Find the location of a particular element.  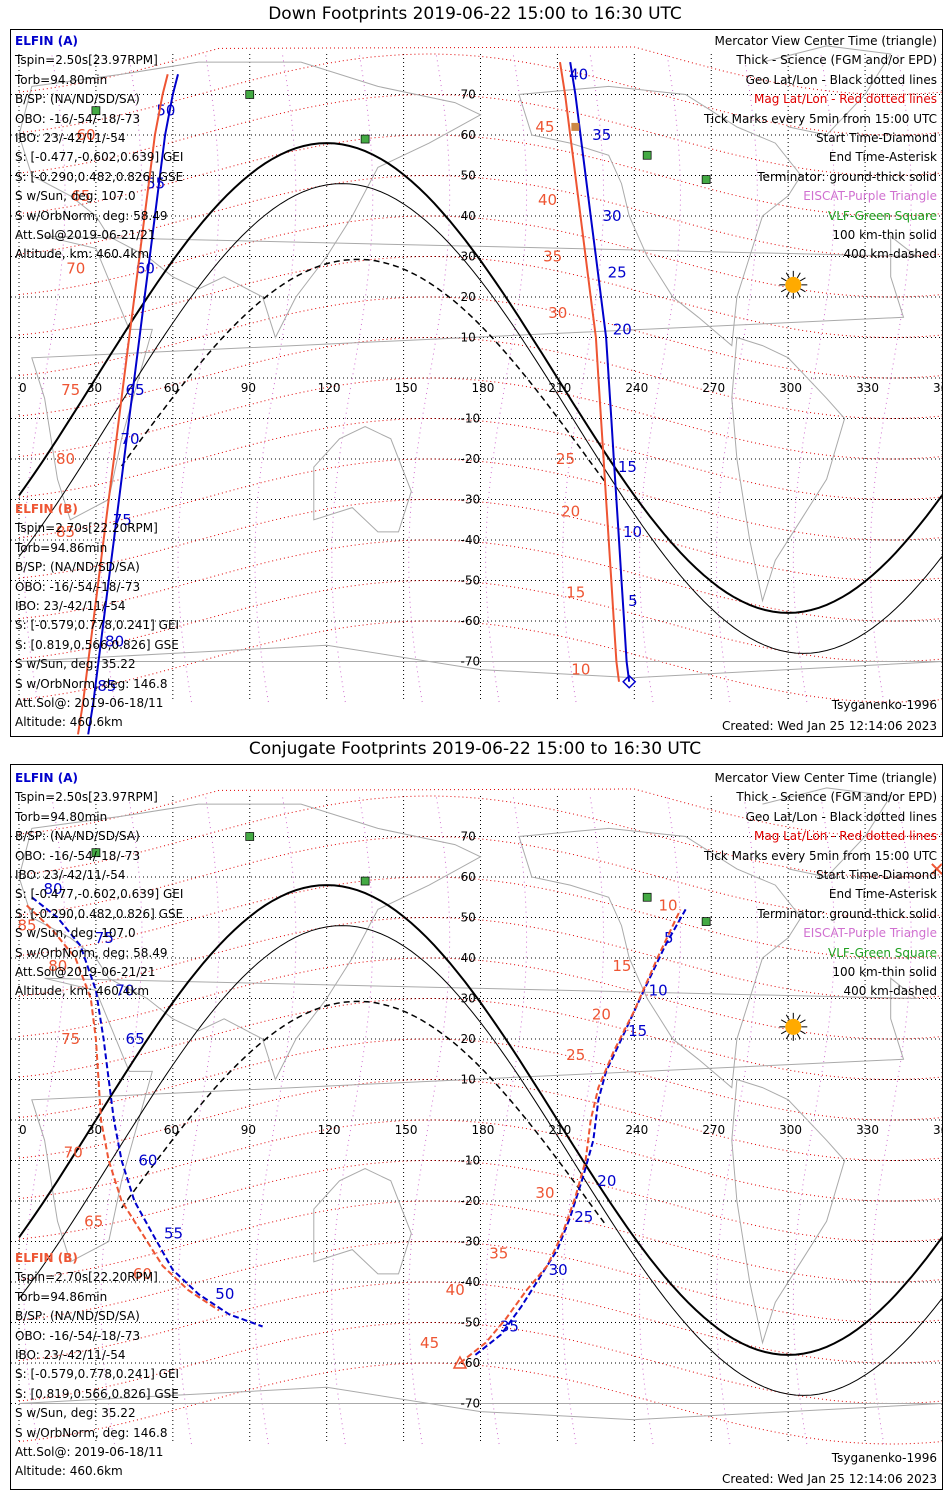

track-tick-label: 70 is located at coordinates (75, 269).